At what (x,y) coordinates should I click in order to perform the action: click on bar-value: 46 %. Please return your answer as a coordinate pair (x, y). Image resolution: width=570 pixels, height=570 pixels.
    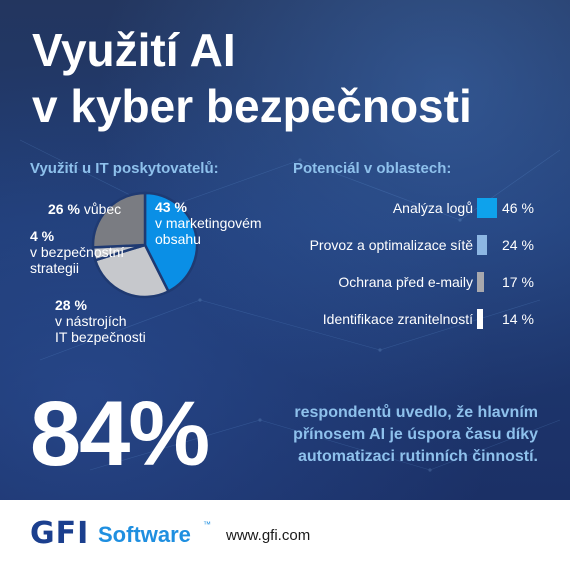
    Looking at the image, I should click on (518, 208).